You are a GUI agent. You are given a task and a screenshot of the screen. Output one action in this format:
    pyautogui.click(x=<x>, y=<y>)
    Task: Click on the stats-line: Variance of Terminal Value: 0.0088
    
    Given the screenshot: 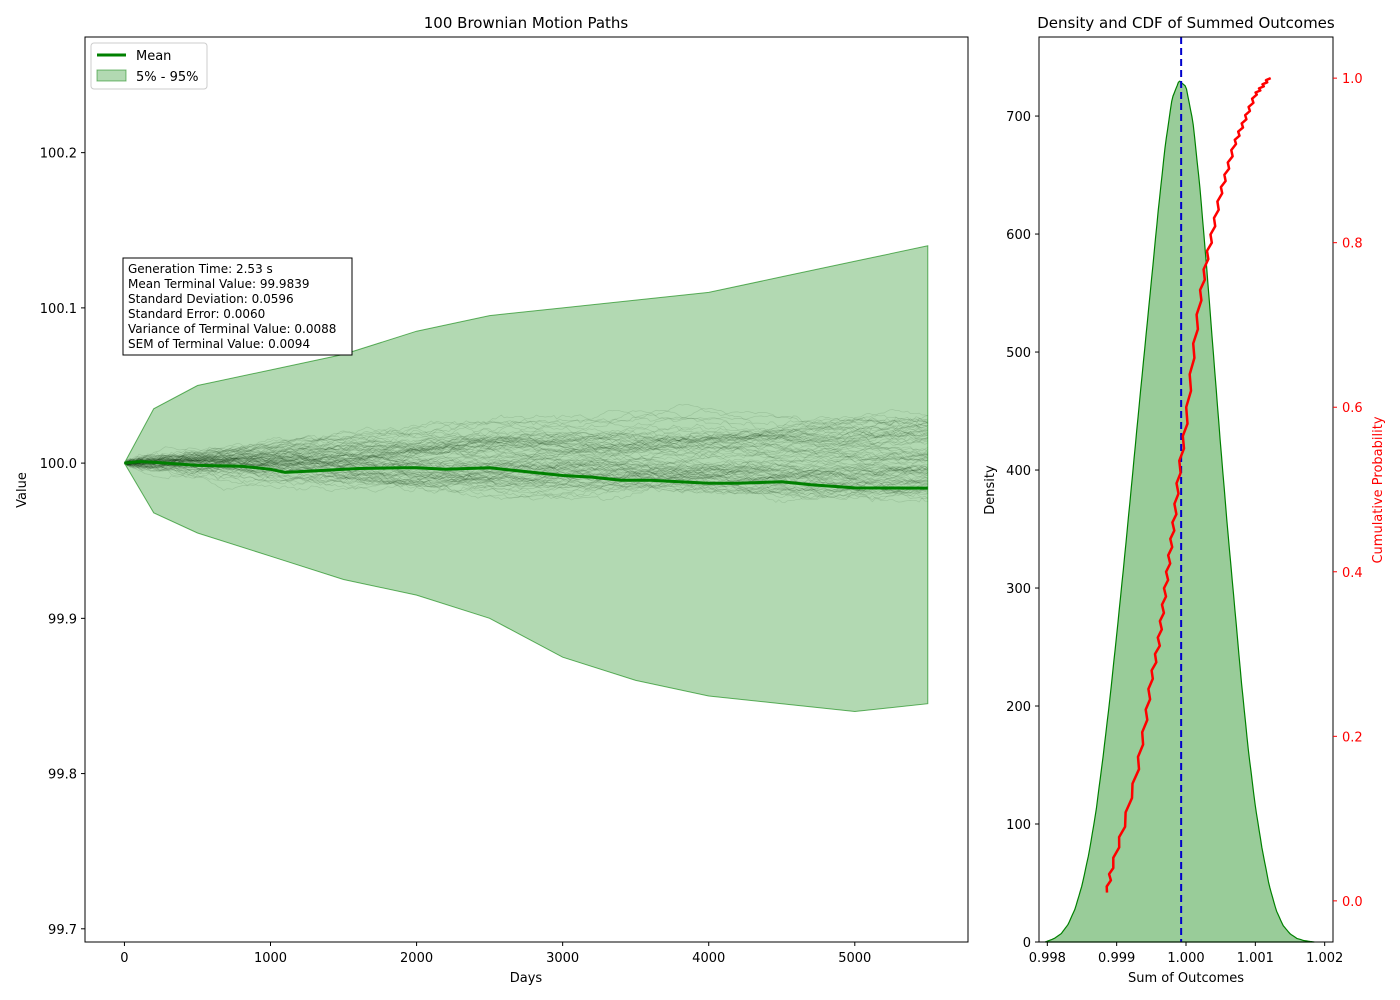 What is the action you would take?
    pyautogui.click(x=232, y=329)
    